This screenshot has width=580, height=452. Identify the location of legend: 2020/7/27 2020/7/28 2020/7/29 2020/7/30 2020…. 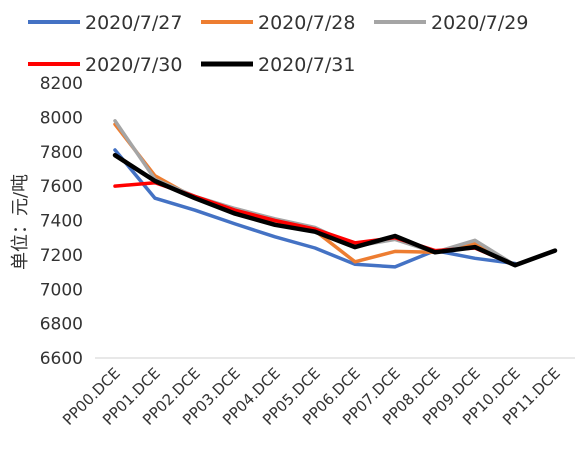
(278, 44).